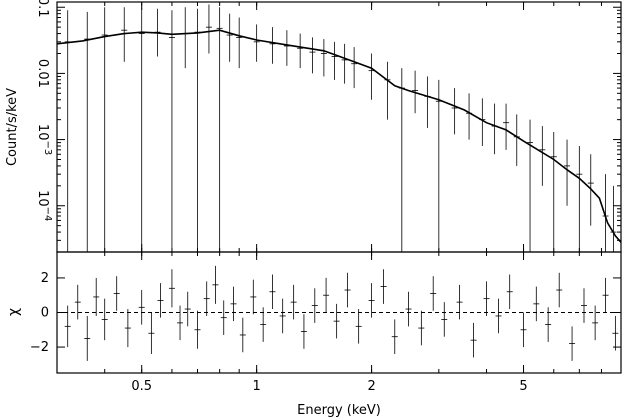  I want to click on x-tick-label: 0.5, so click(141, 386).